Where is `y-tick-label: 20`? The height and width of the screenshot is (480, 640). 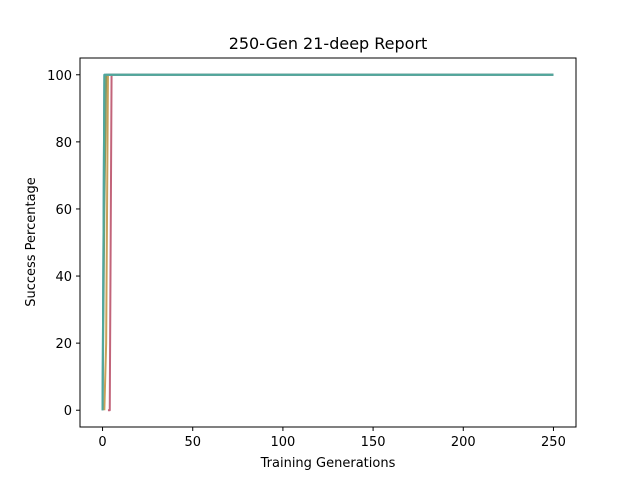
y-tick-label: 20 is located at coordinates (63, 344).